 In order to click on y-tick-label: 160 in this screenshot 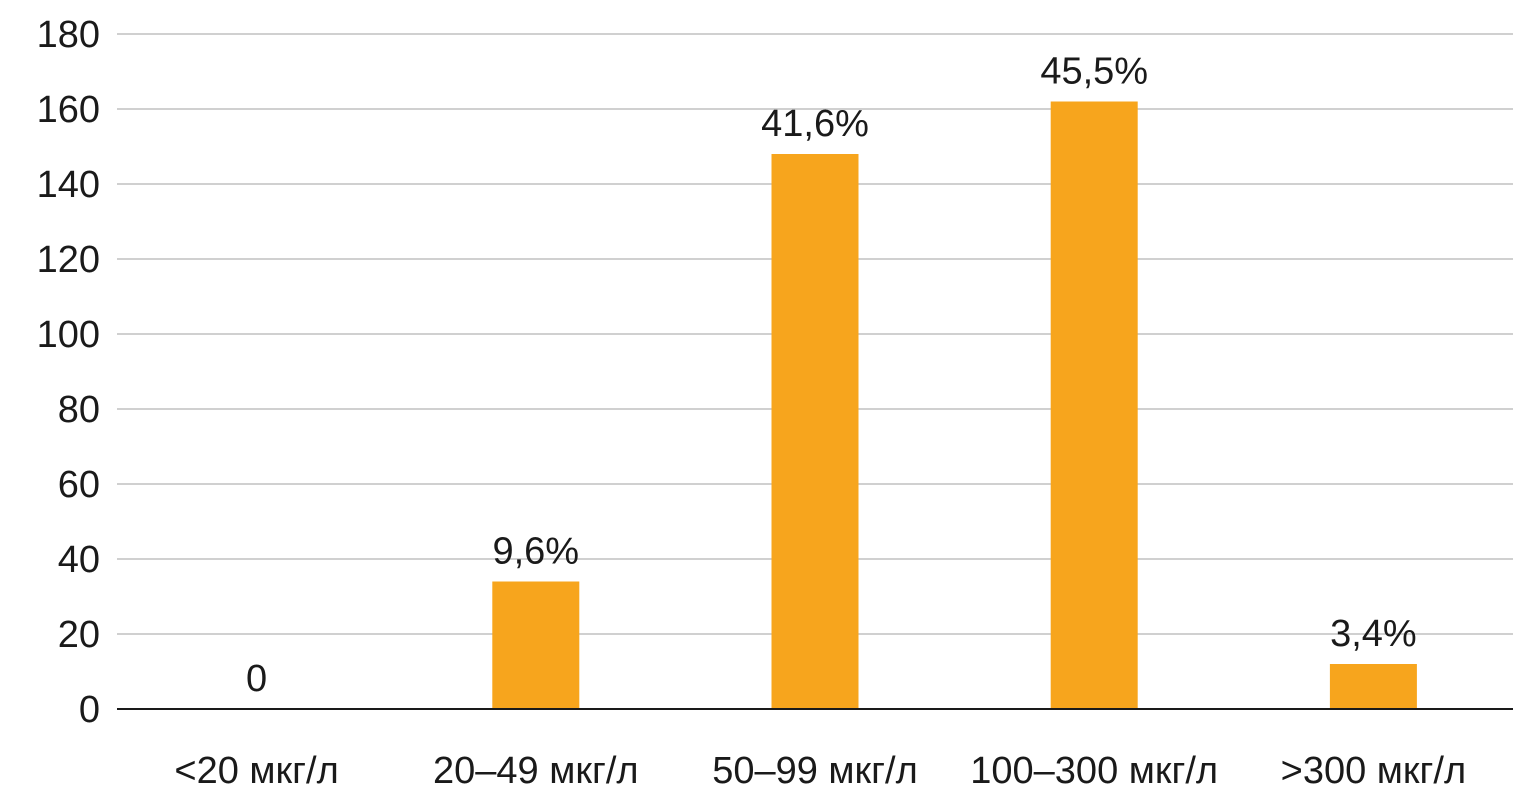, I will do `click(68, 110)`.